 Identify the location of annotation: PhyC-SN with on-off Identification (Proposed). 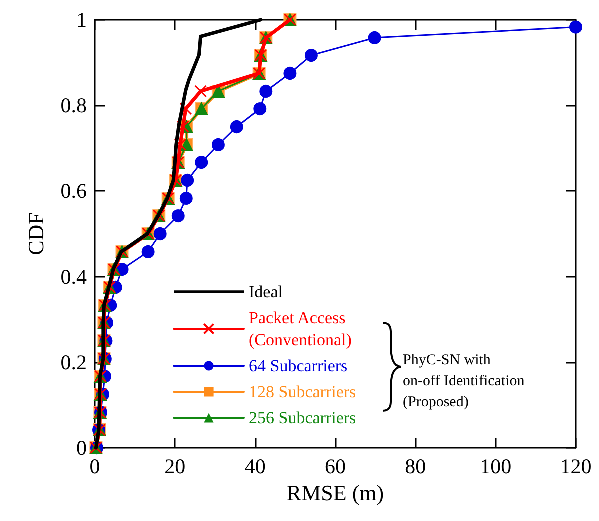
(464, 381).